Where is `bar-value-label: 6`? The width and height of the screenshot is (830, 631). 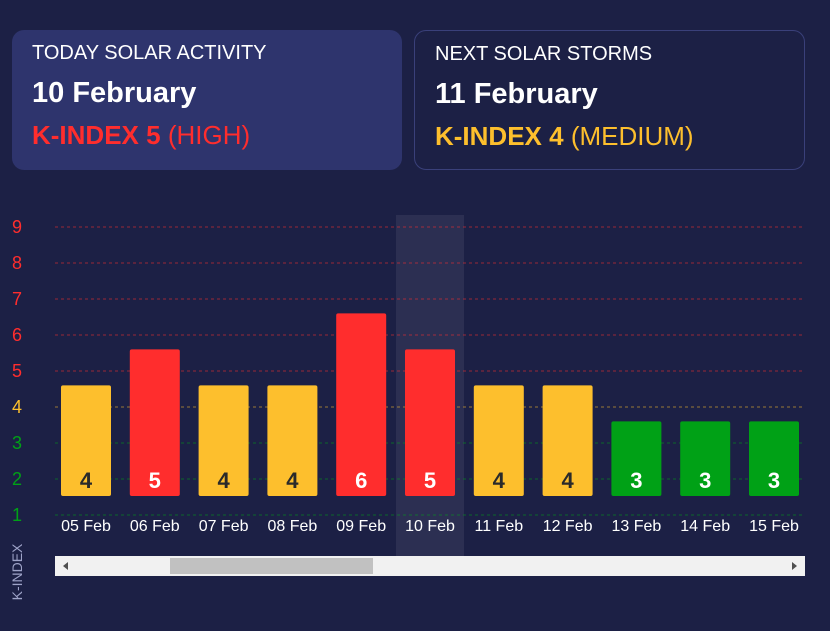 bar-value-label: 6 is located at coordinates (361, 480).